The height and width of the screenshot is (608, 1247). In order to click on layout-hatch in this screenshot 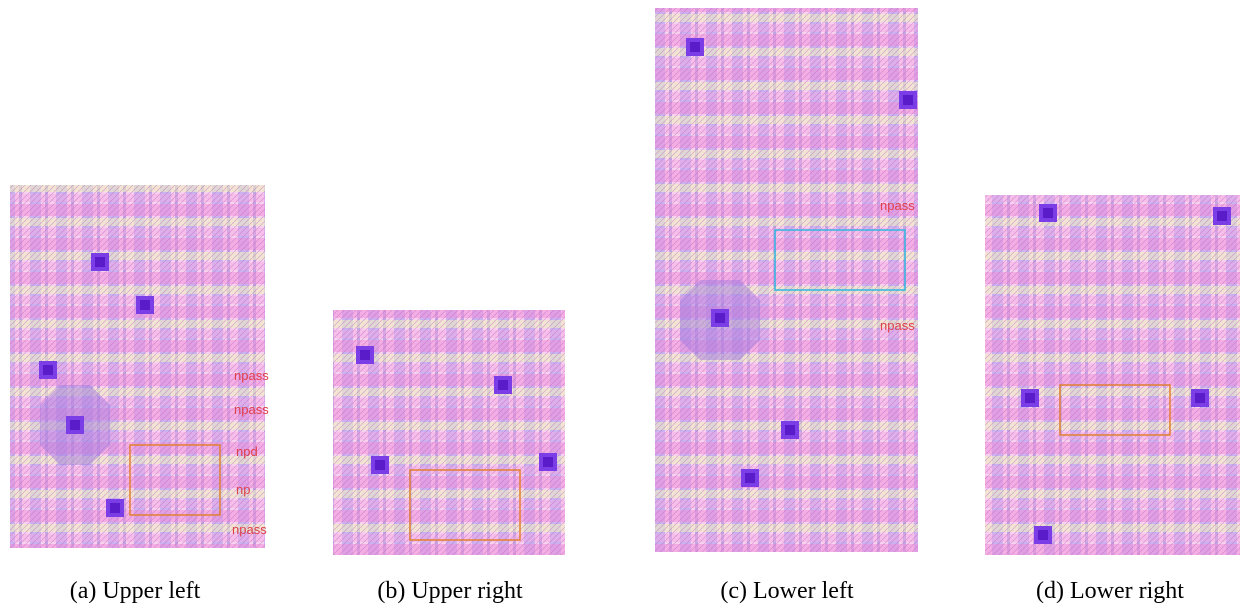, I will do `click(1112, 375)`.